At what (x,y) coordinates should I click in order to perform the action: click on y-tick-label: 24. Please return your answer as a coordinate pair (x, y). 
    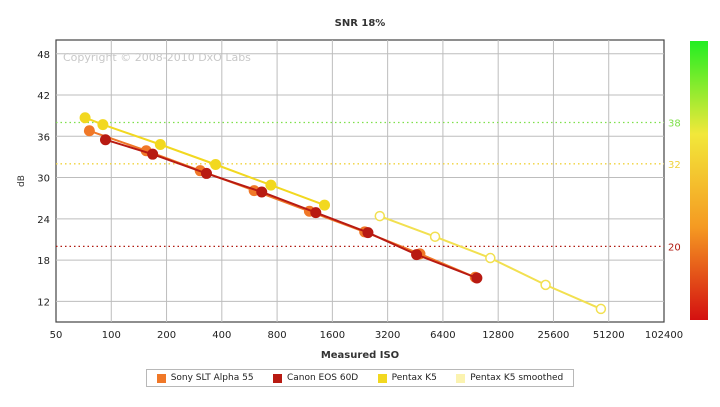
    Looking at the image, I should click on (43, 220).